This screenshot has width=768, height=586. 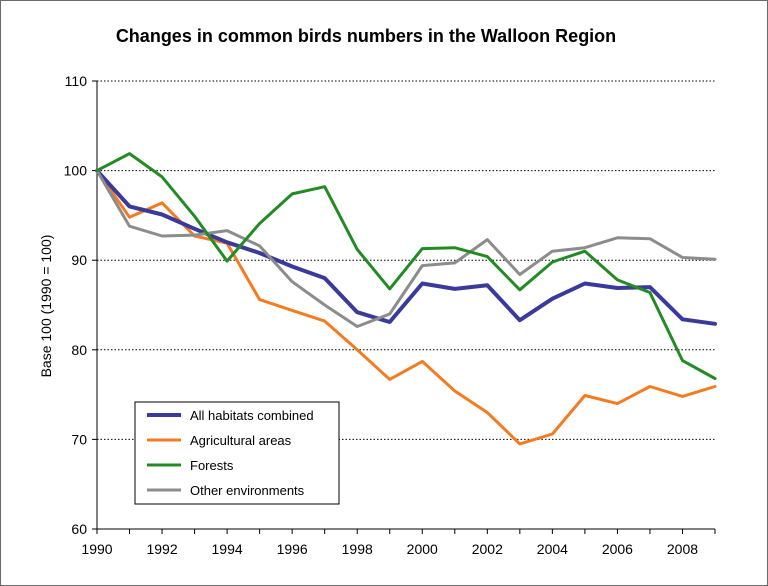 I want to click on x-tick-label-2008: 2008, so click(x=682, y=549).